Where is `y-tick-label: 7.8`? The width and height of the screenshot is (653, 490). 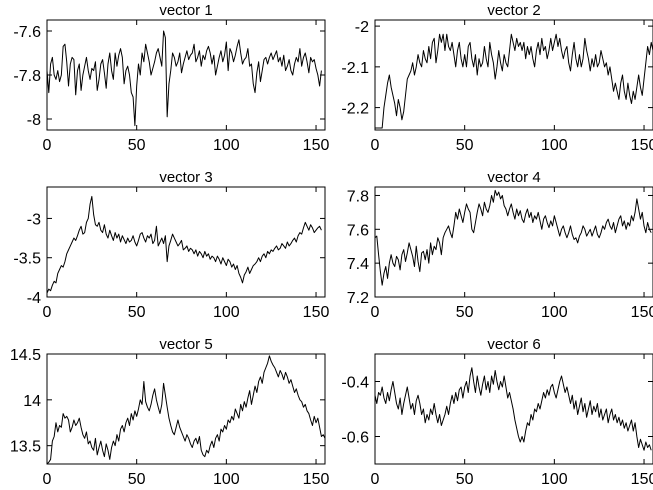
y-tick-label: 7.8 is located at coordinates (358, 196).